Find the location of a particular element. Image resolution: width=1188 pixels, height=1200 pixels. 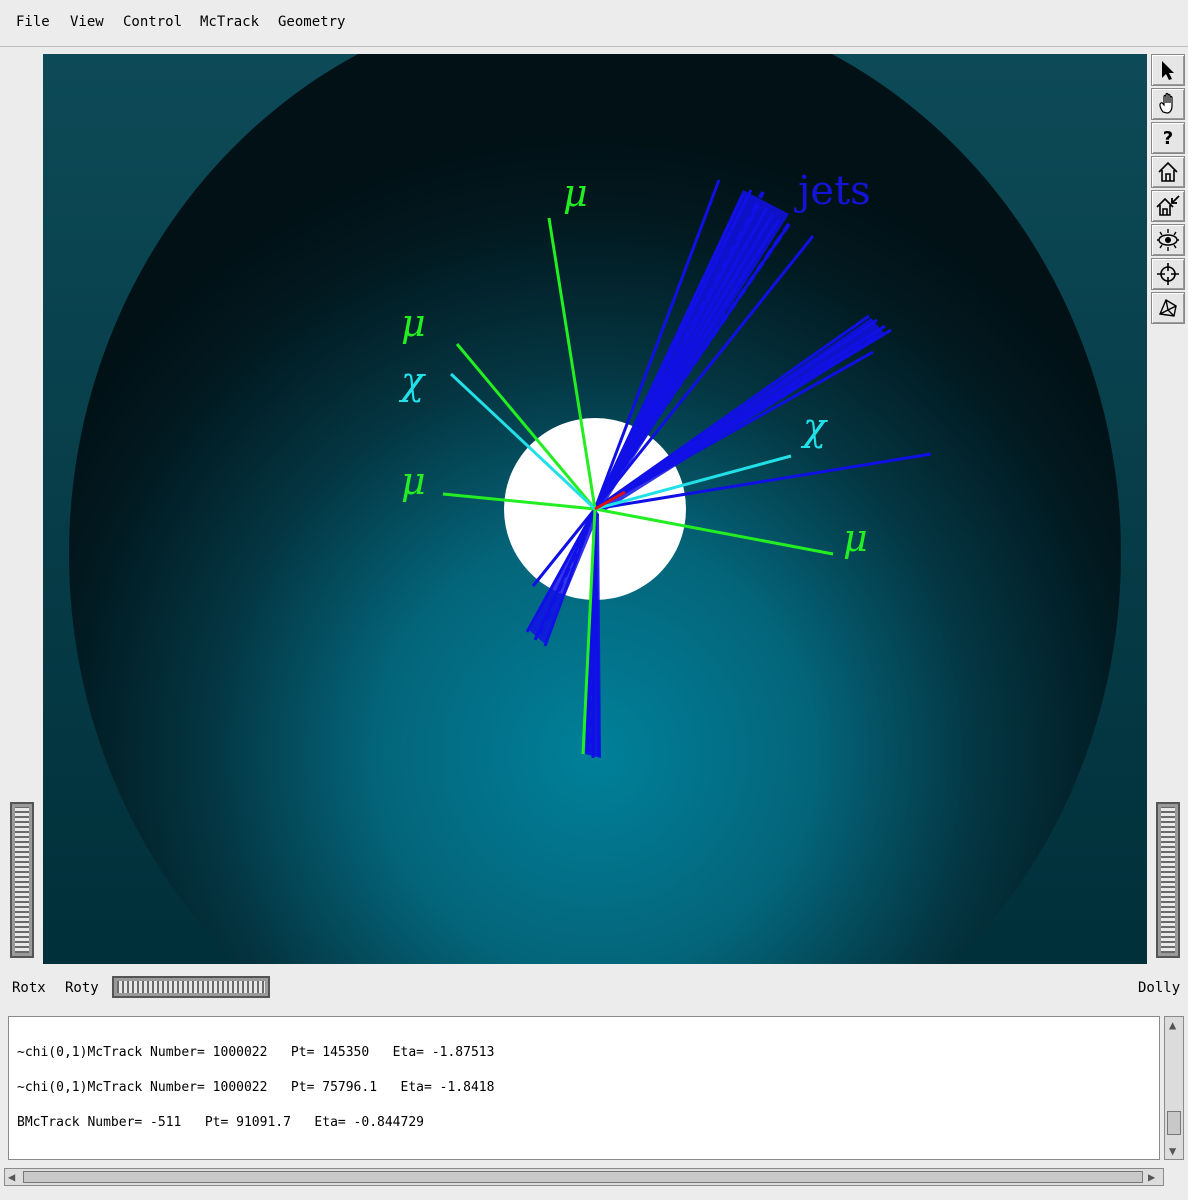

muon-tracks is located at coordinates (638, 486).